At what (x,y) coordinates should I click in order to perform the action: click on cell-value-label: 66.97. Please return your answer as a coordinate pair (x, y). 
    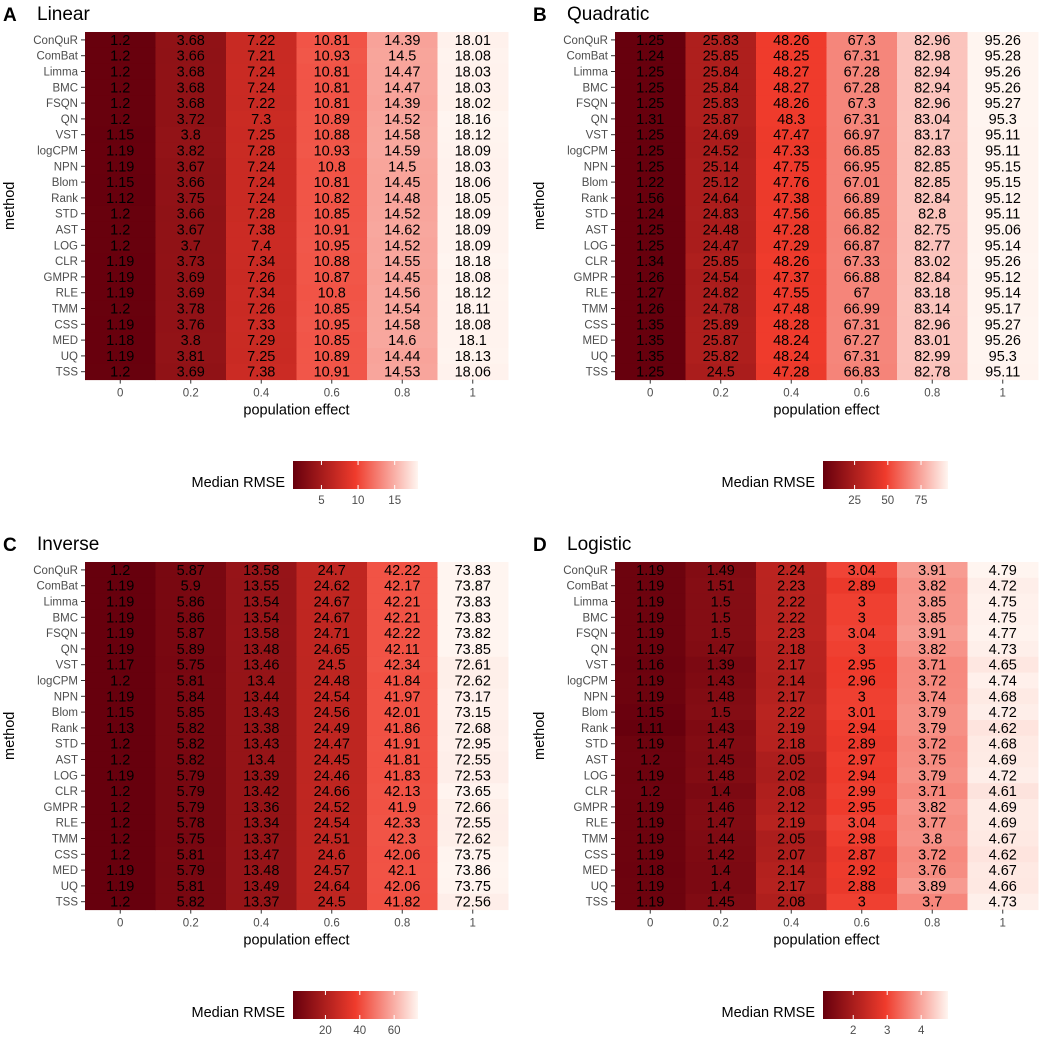
    Looking at the image, I should click on (862, 136).